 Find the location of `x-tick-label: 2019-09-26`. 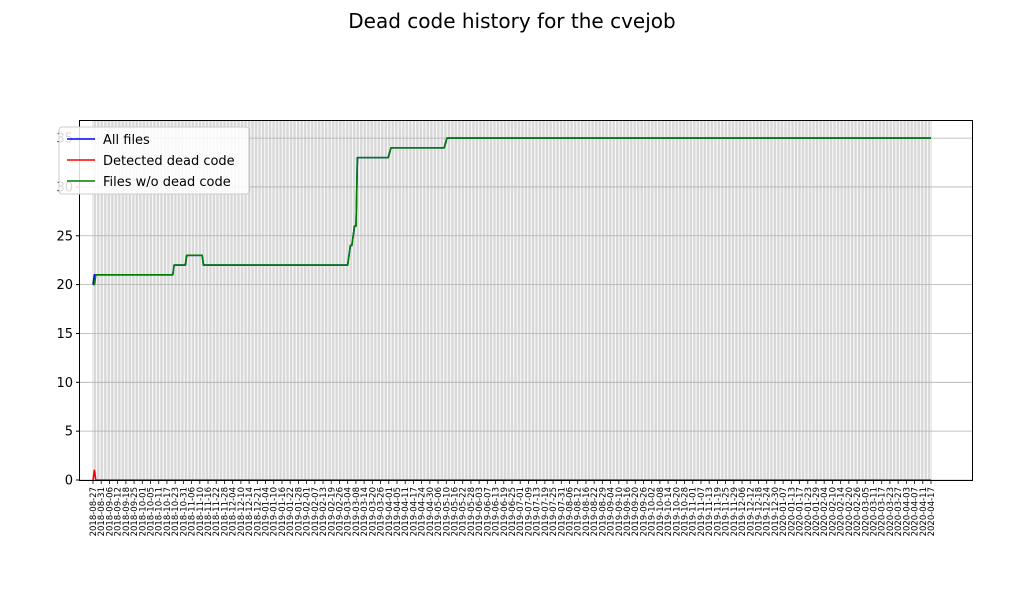

x-tick-label: 2019-09-26 is located at coordinates (644, 511).